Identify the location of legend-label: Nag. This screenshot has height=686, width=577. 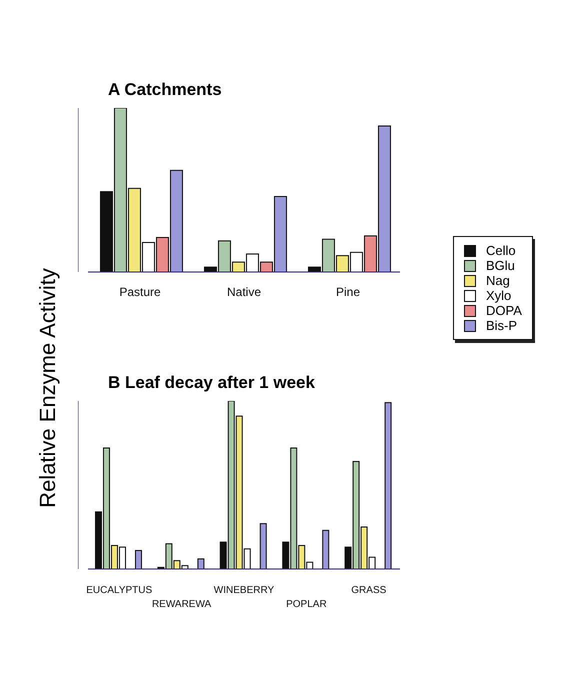
(498, 280).